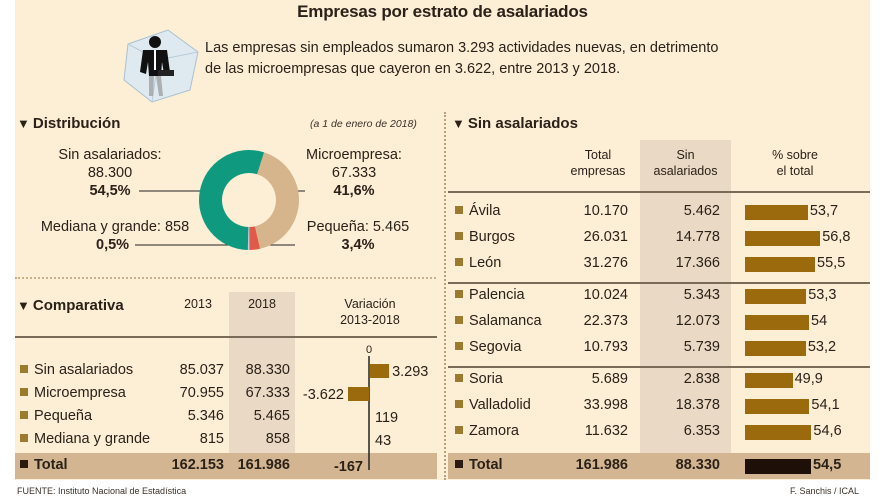 The height and width of the screenshot is (496, 880). Describe the element at coordinates (486, 465) in the screenshot. I see `province-label-text: Total` at that location.